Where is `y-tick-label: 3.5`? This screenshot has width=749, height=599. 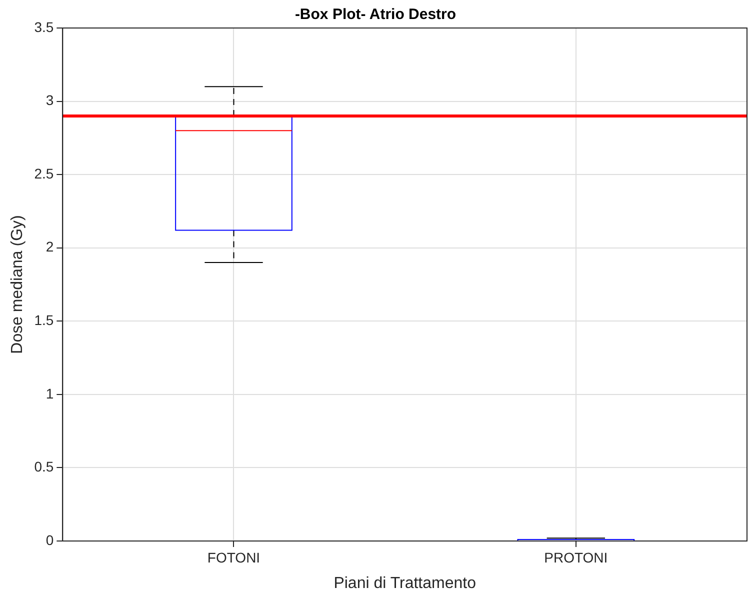
y-tick-label: 3.5 is located at coordinates (44, 26).